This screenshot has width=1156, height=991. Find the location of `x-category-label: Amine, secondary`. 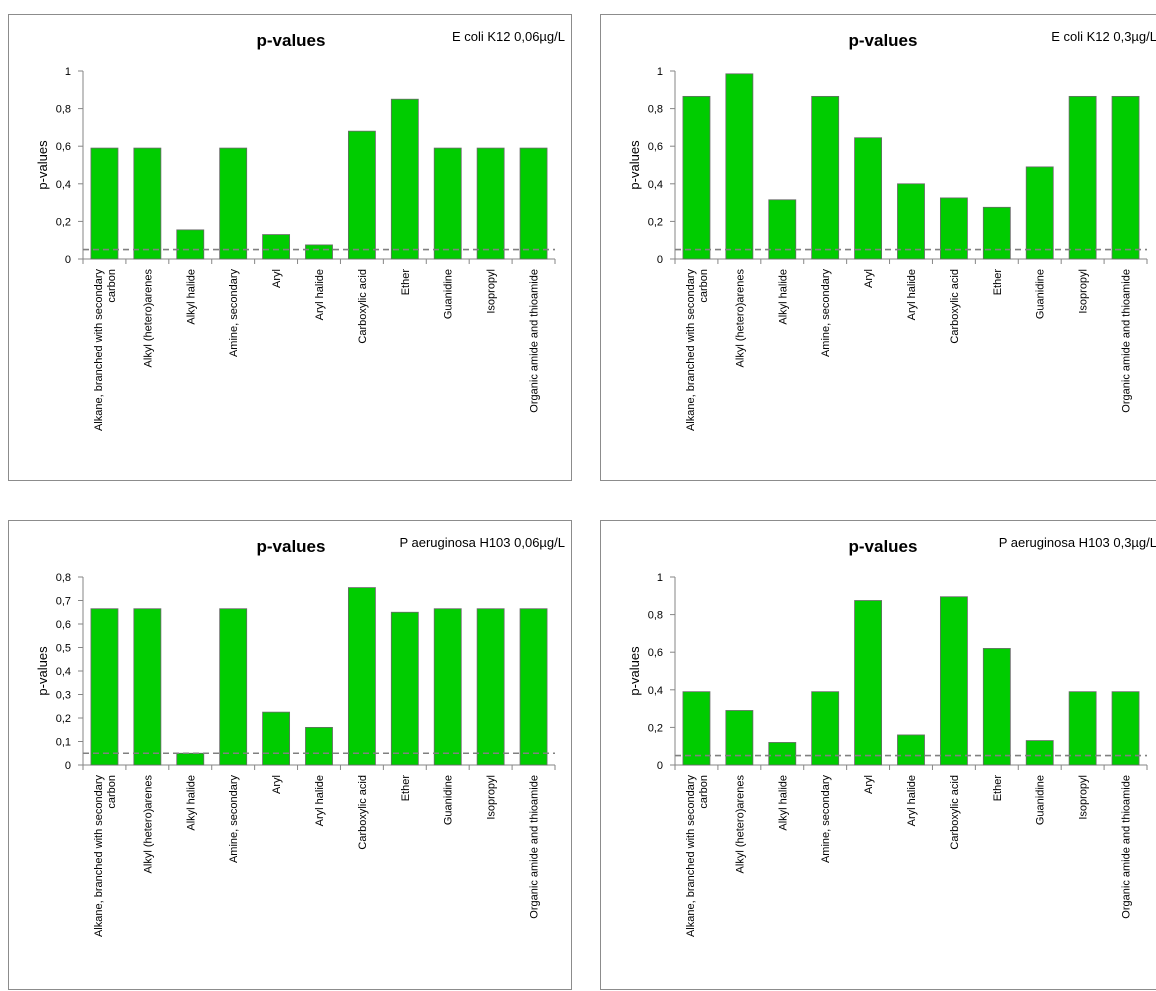

x-category-label: Amine, secondary is located at coordinates (826, 313).